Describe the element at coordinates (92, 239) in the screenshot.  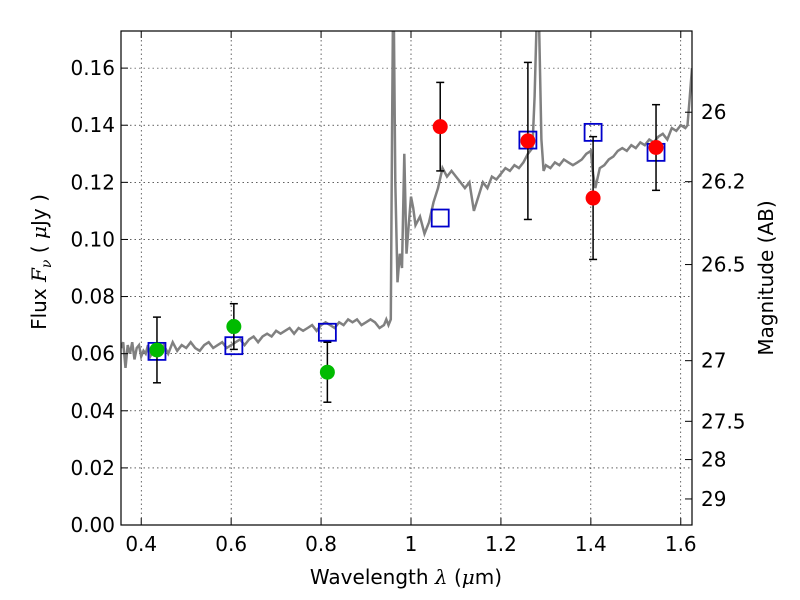
I see `y-tick-label: 0.10` at that location.